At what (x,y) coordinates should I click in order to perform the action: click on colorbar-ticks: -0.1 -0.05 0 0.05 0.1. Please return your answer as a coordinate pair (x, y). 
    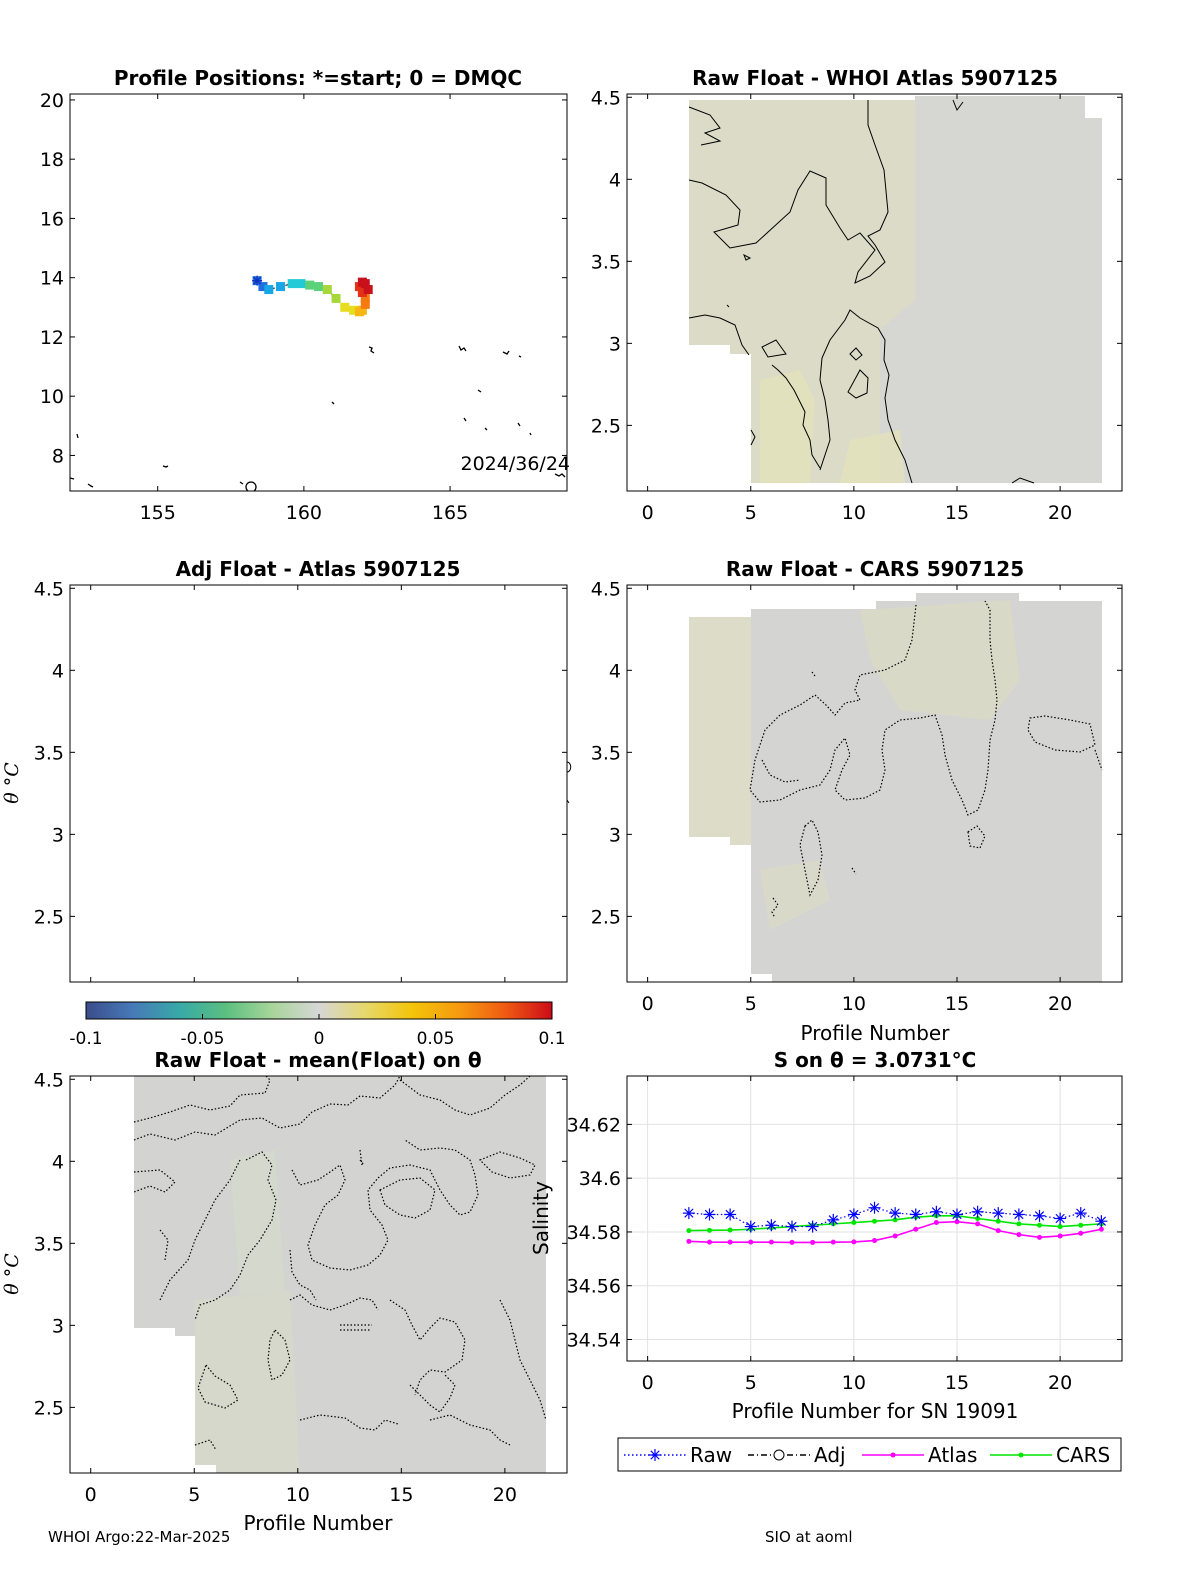
    Looking at the image, I should click on (317, 1031).